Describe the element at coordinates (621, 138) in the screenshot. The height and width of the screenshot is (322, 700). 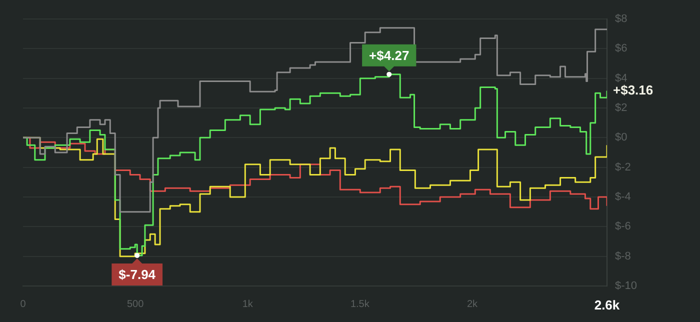
I see `y-tick-label: $0` at that location.